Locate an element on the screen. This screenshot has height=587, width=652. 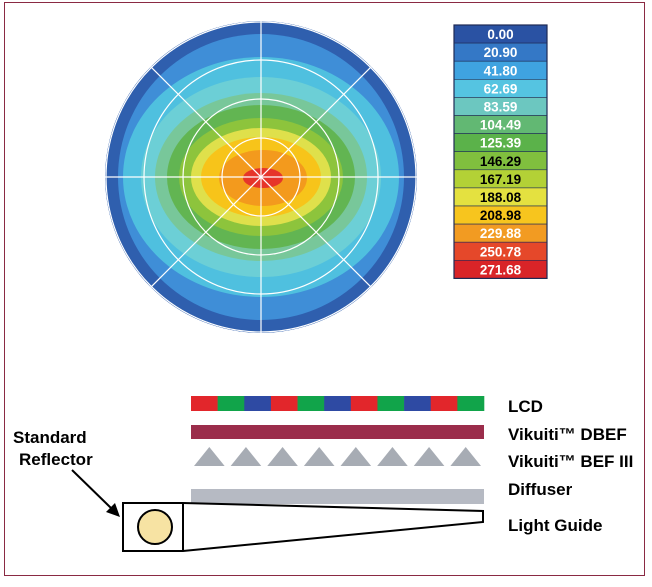
legend-item: 271.68 is located at coordinates (500, 269).